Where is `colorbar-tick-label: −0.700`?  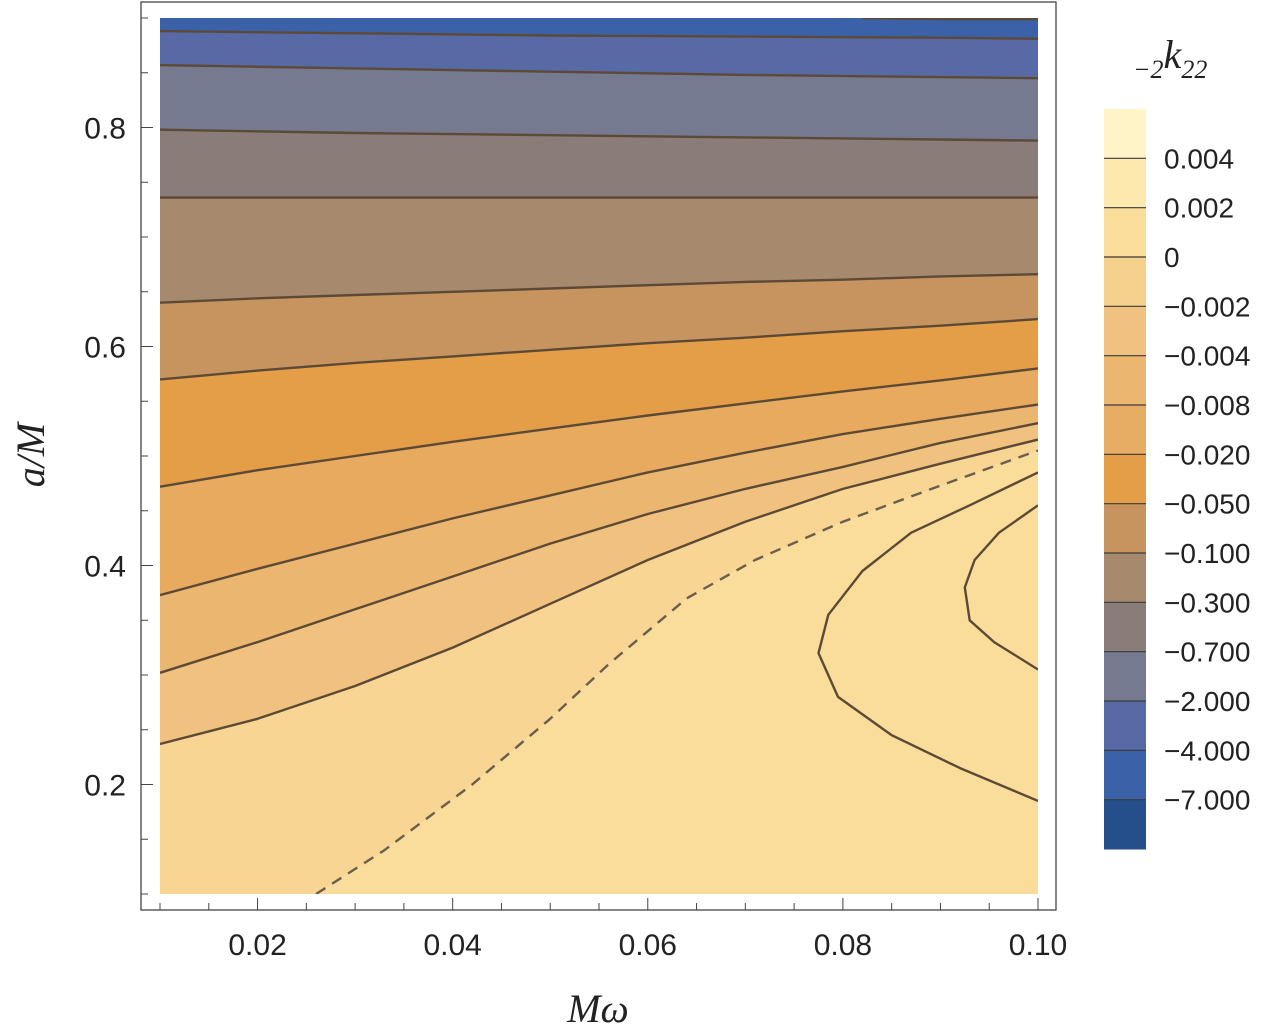 colorbar-tick-label: −0.700 is located at coordinates (1207, 652).